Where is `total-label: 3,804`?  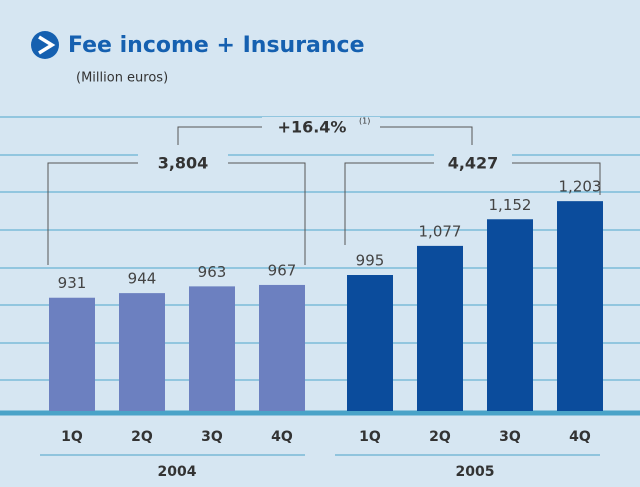 total-label: 3,804 is located at coordinates (183, 163).